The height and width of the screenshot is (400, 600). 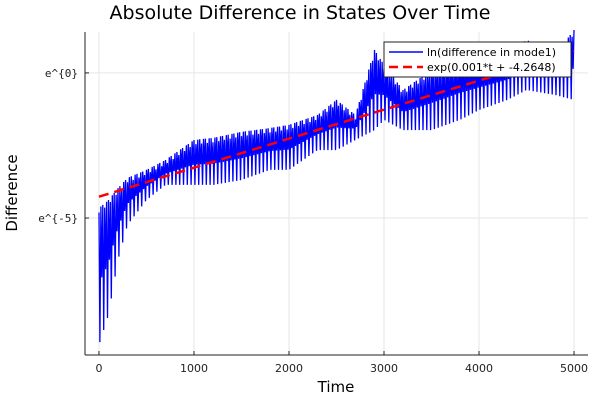 I want to click on chart-title: Absolute Difference in States Over Time, so click(x=300, y=13).